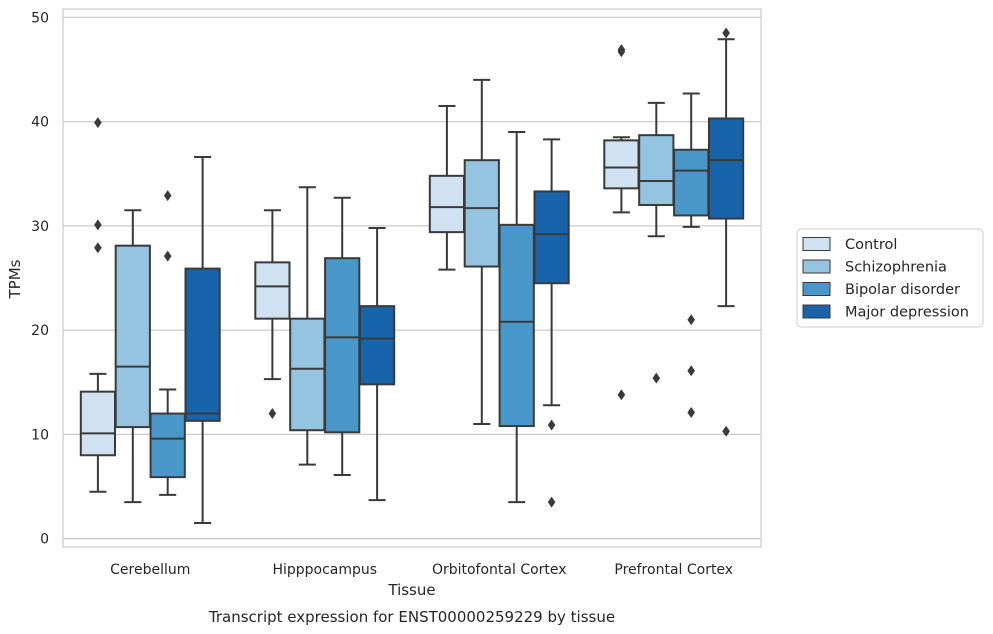 This screenshot has height=634, width=993. Describe the element at coordinates (902, 290) in the screenshot. I see `legend-label-2: Bipolar disorder` at that location.